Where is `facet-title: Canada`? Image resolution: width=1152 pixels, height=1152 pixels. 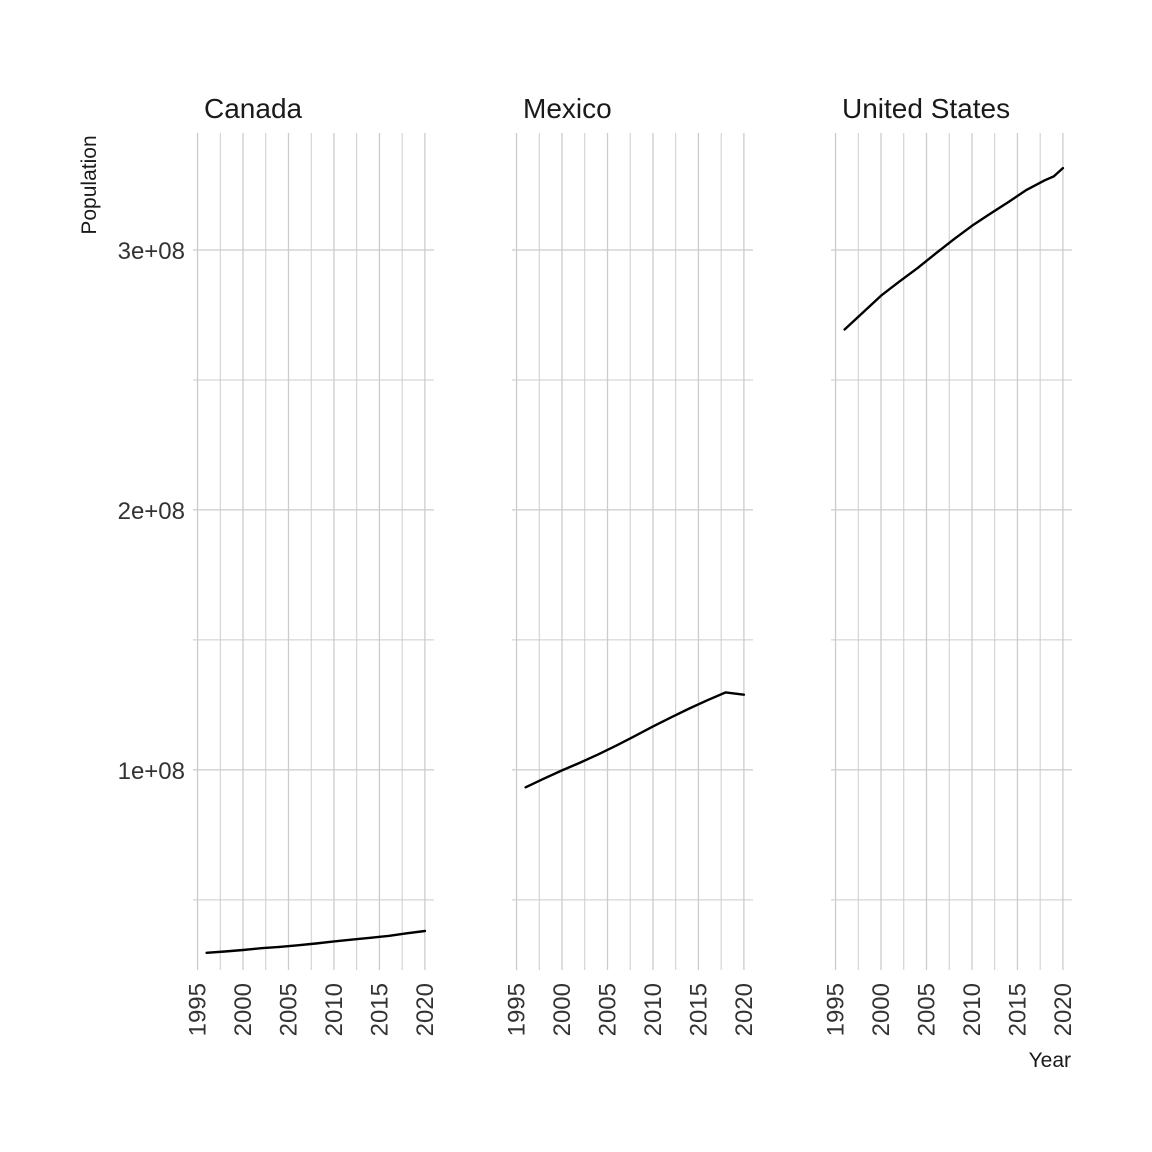
facet-title: Canada is located at coordinates (253, 108).